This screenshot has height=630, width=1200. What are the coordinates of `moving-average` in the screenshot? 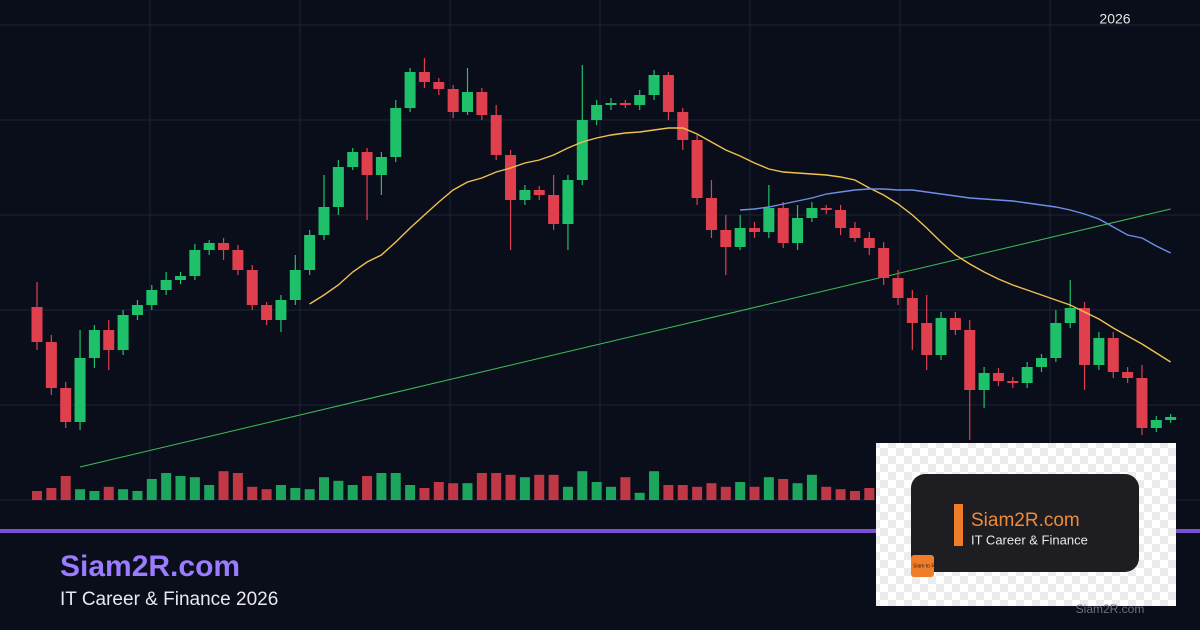 It's located at (955, 221).